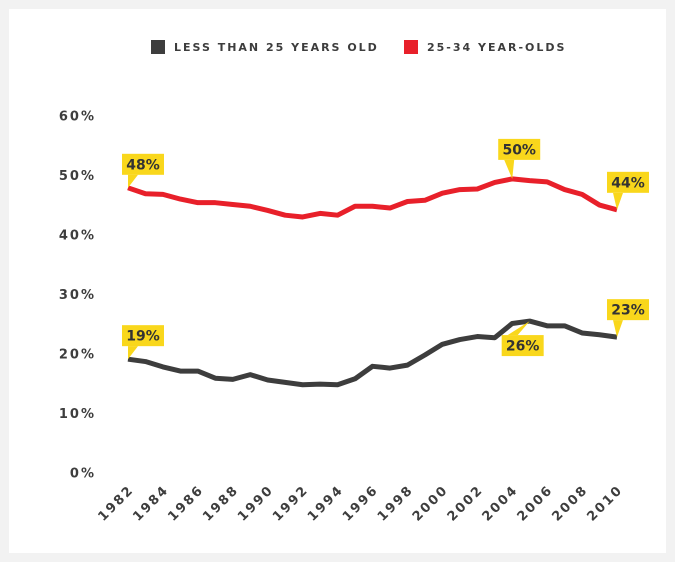 The width and height of the screenshot is (675, 562). I want to click on y-tick-label: 60%, so click(77, 117).